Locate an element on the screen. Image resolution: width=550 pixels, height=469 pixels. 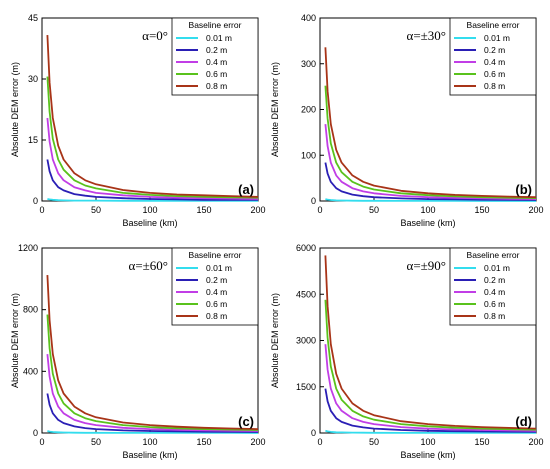
panel-label: (a) is located at coordinates (246, 189).